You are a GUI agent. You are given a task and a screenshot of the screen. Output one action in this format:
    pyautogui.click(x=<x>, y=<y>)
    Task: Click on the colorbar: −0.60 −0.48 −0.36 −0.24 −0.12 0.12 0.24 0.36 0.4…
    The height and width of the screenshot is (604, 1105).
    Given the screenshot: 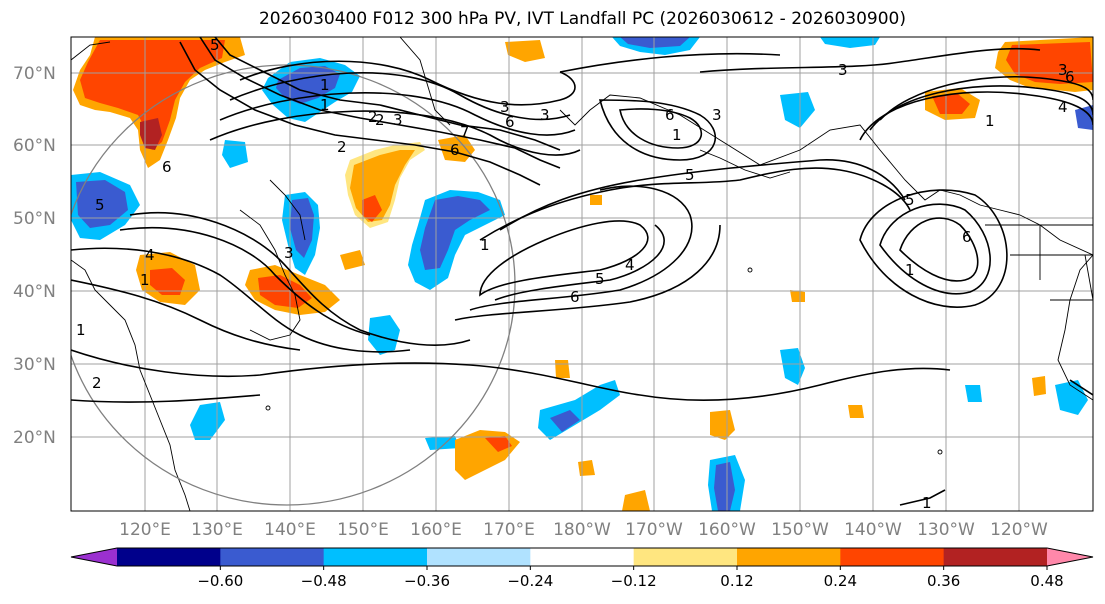 What is the action you would take?
    pyautogui.click(x=582, y=568)
    